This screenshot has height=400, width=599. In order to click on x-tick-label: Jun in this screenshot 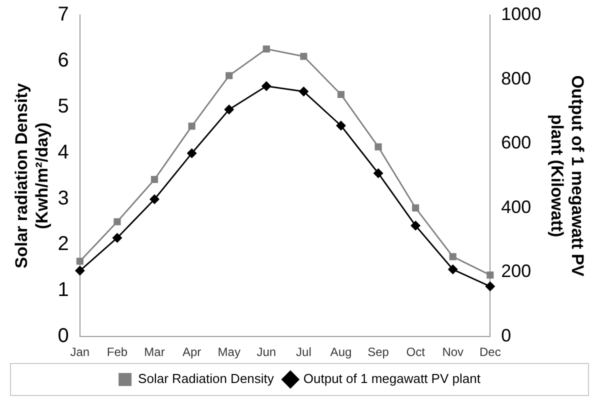, I will do `click(266, 352)`.